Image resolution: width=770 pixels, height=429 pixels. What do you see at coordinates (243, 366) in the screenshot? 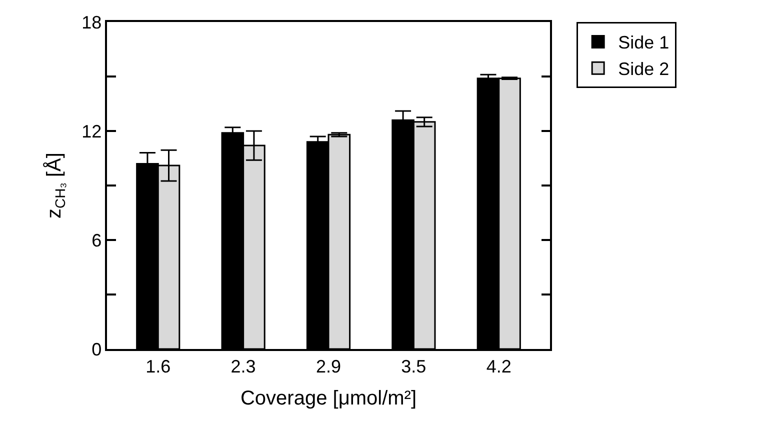
I see `x-tick-label: 2.3` at bounding box center [243, 366].